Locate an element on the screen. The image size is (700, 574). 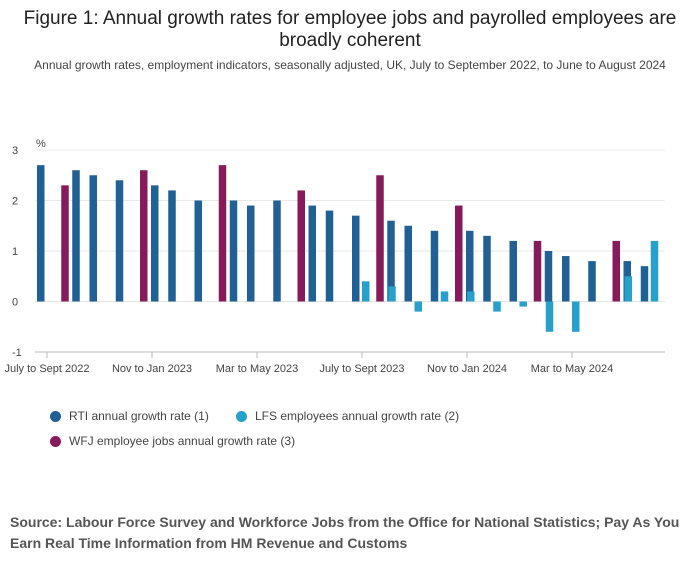
y-tick-label: 0 is located at coordinates (15, 303).